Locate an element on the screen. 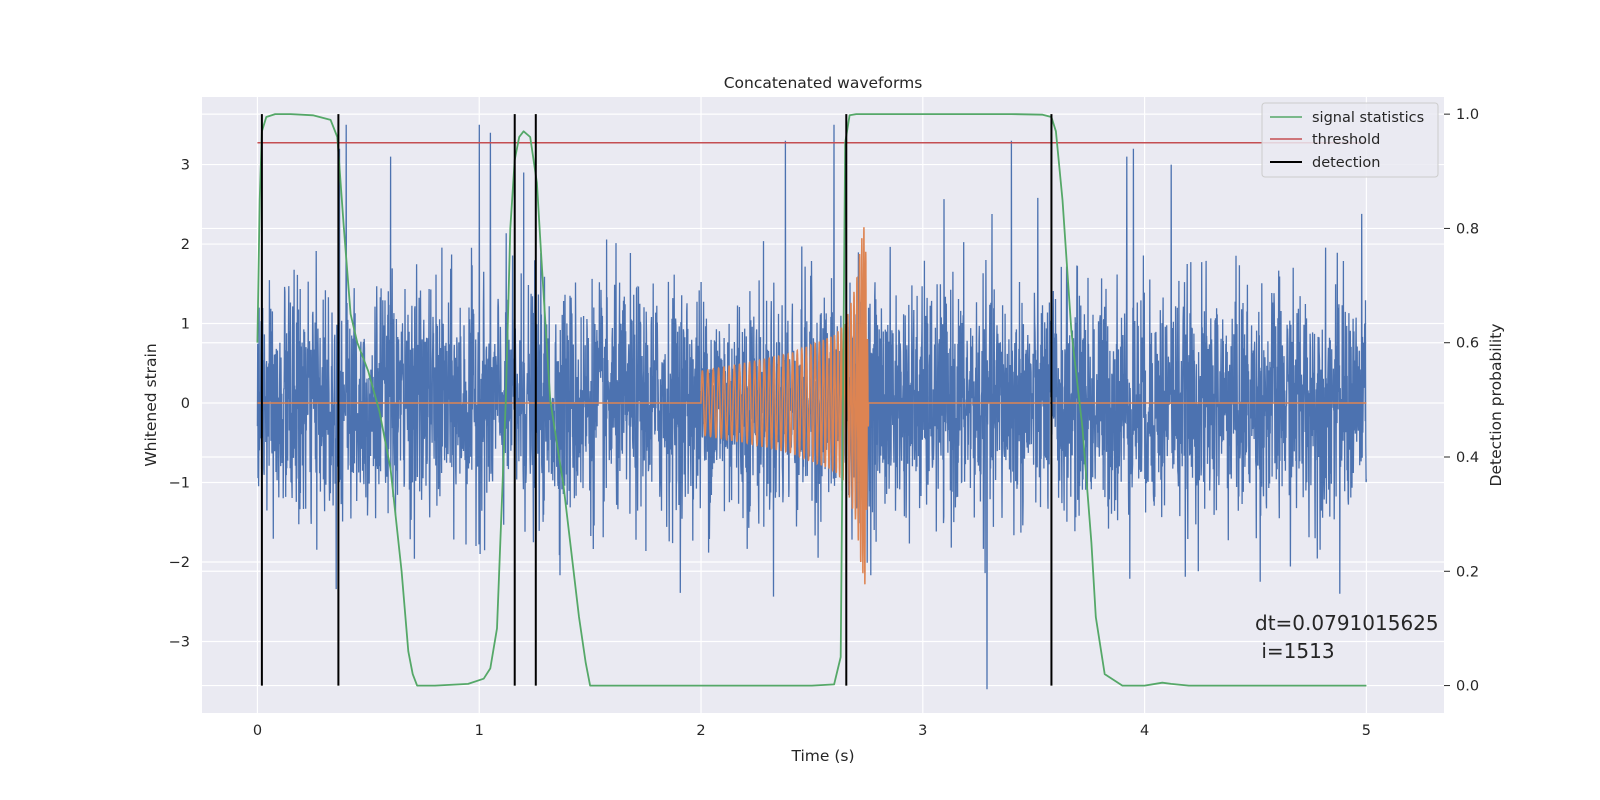  y-tick-label: 2 is located at coordinates (185, 245).